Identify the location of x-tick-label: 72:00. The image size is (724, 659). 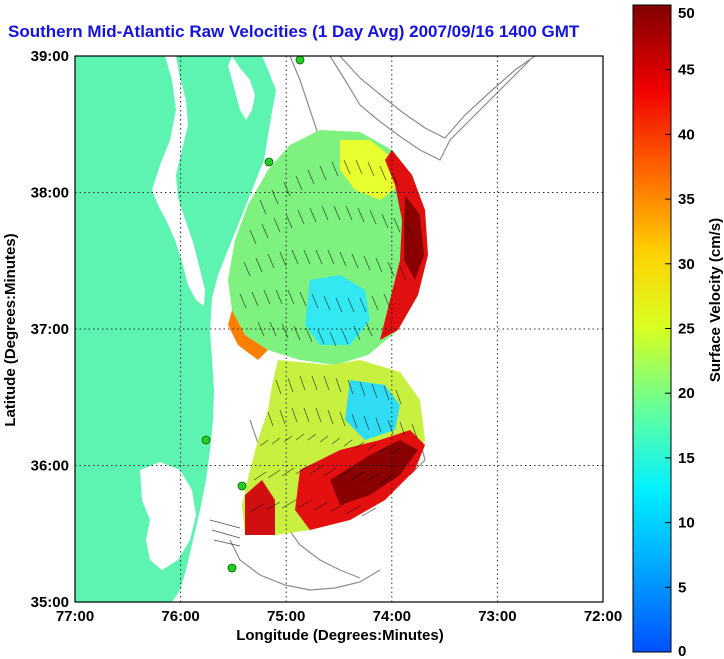
(603, 616).